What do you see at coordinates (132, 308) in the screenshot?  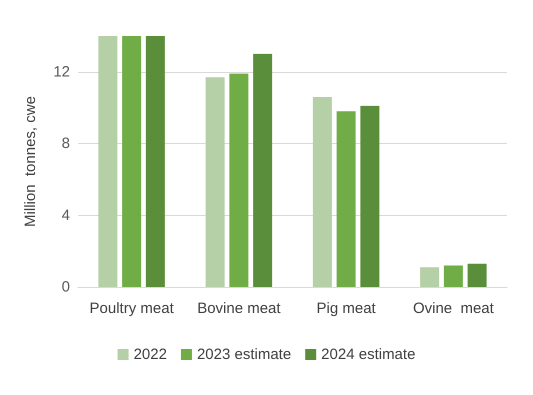 I see `x-tick-label: Poultry meat` at bounding box center [132, 308].